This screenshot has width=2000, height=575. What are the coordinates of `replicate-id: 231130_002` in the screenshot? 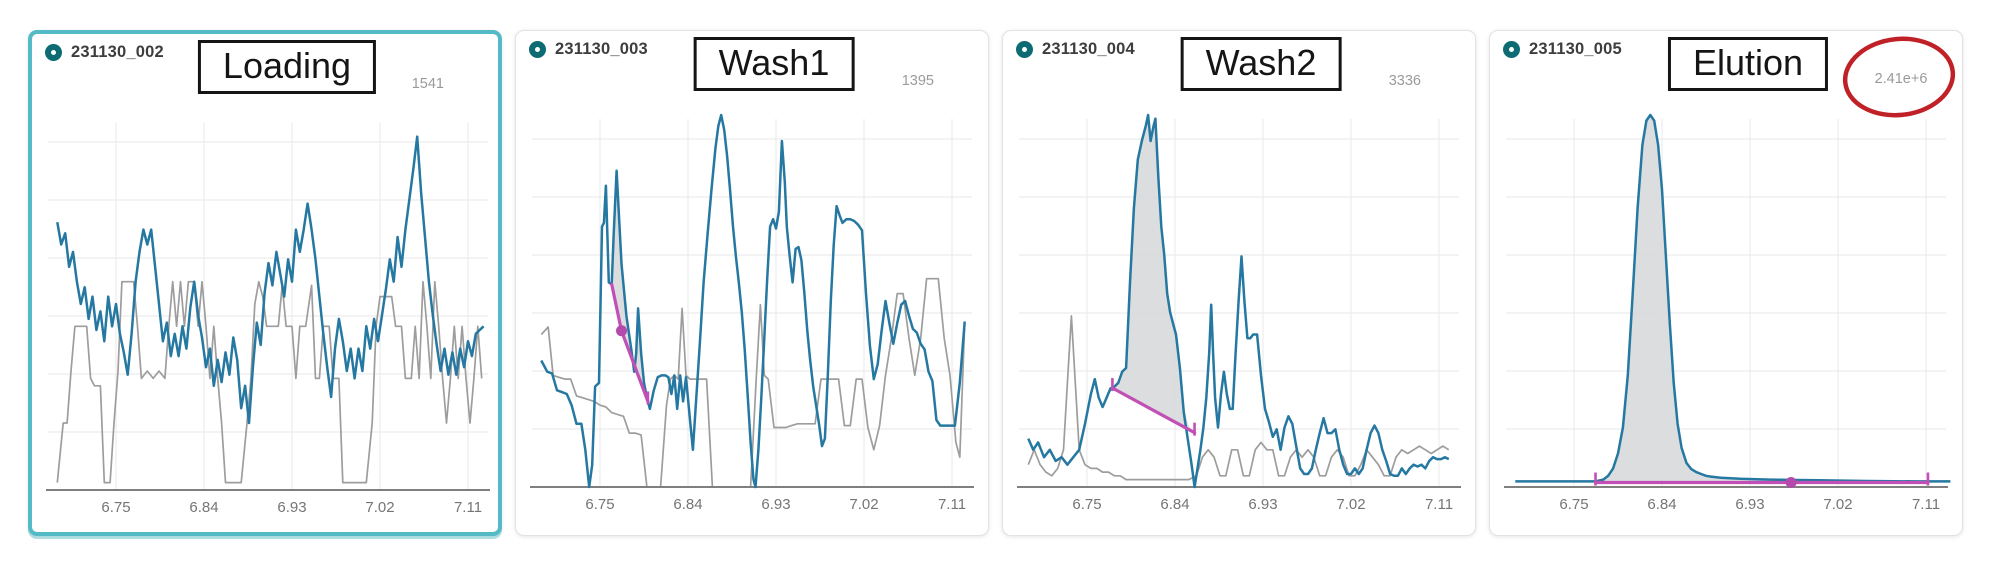 It's located at (117, 52).